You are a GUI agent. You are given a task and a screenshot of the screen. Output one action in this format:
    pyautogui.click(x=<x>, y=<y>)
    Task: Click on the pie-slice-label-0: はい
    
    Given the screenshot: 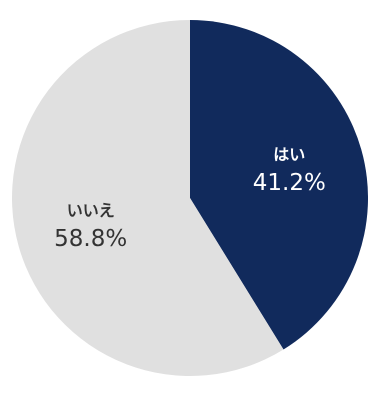 What is the action you would take?
    pyautogui.click(x=289, y=154)
    